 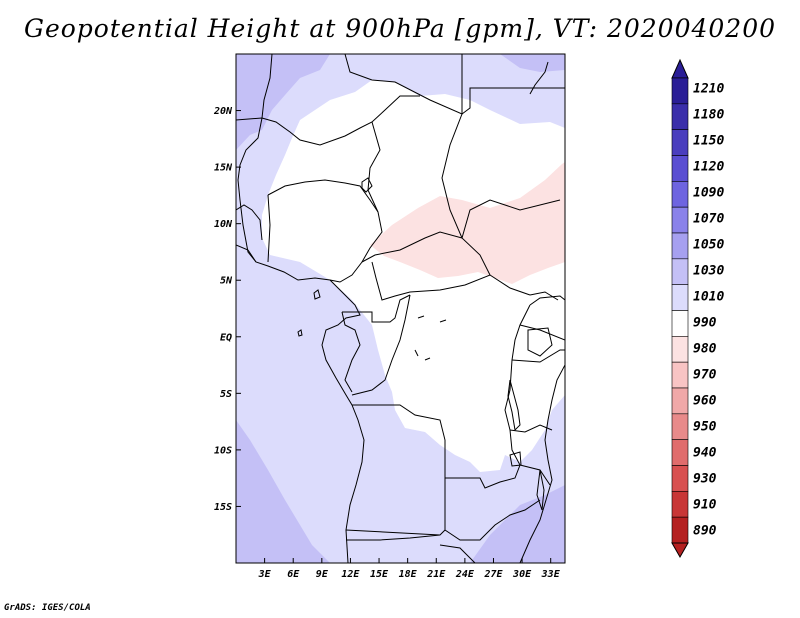 What do you see at coordinates (532, 63) in the screenshot?
I see `field-high-ne` at bounding box center [532, 63].